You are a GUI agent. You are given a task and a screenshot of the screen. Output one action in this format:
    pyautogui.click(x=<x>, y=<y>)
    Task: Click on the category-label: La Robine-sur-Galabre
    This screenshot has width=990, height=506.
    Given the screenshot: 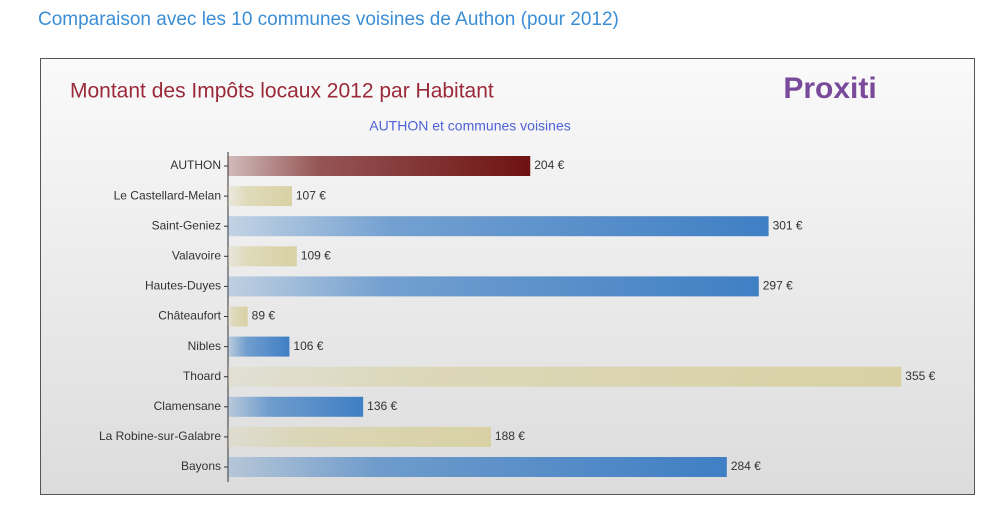 What is the action you would take?
    pyautogui.click(x=160, y=436)
    